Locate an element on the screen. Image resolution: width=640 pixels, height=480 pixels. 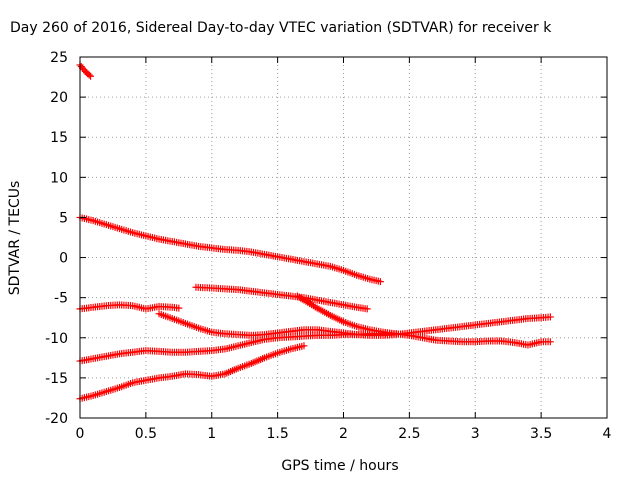
x-tick-label: 2 is located at coordinates (343, 434).